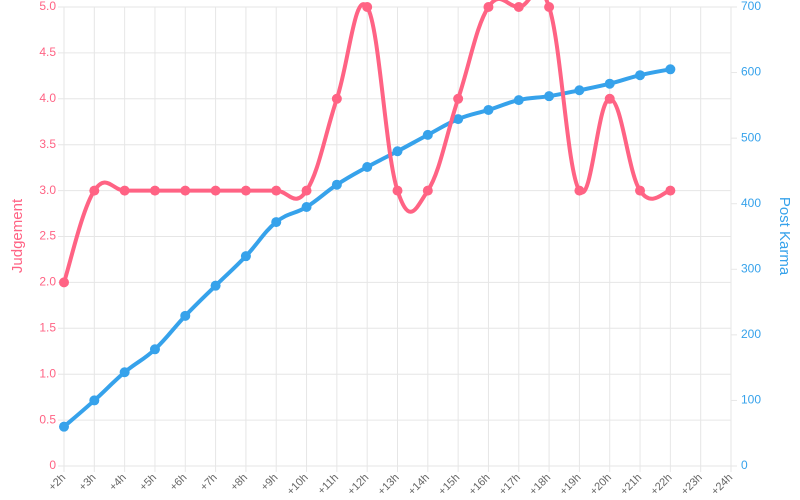  What do you see at coordinates (239, 483) in the screenshot?
I see `x-tick-label: +8h` at bounding box center [239, 483].